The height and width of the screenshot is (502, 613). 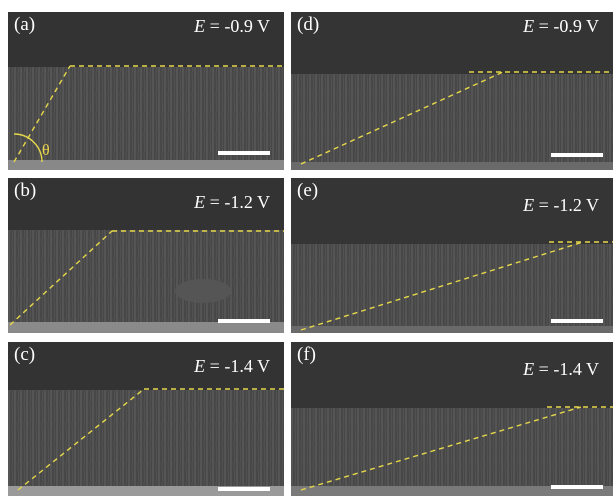 I want to click on panel-label-b: (b), so click(x=25, y=190).